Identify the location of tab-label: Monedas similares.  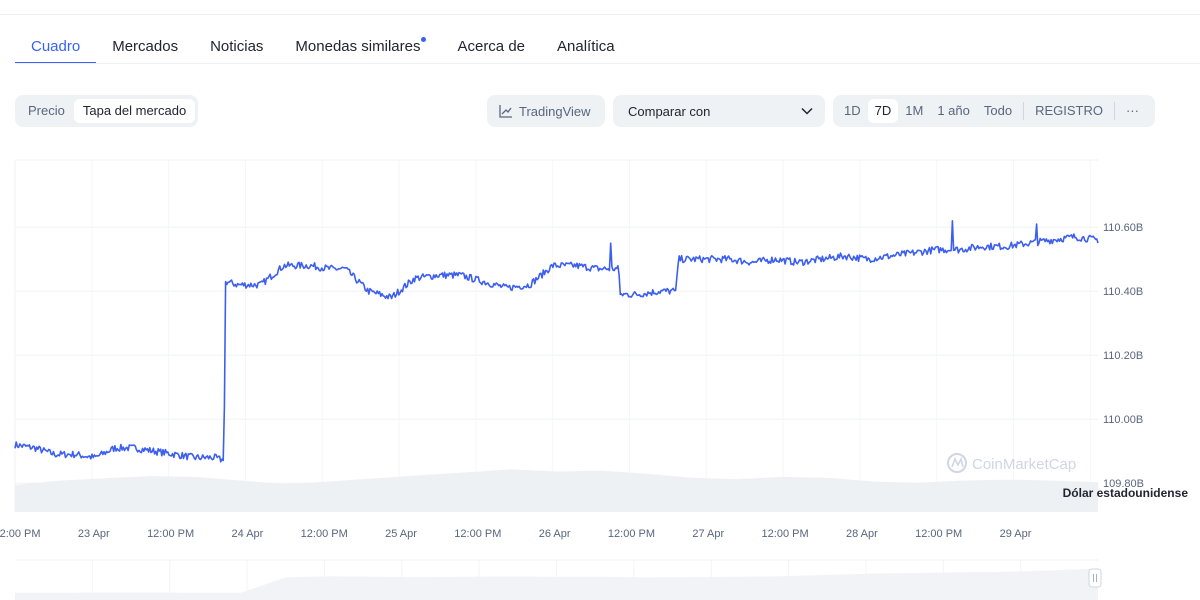
(358, 46).